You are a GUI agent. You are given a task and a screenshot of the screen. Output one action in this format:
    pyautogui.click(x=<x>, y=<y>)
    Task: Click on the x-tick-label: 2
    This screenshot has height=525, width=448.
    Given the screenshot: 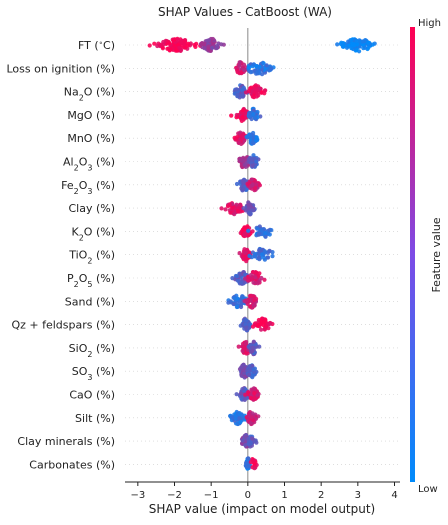 What is the action you would take?
    pyautogui.click(x=321, y=495)
    